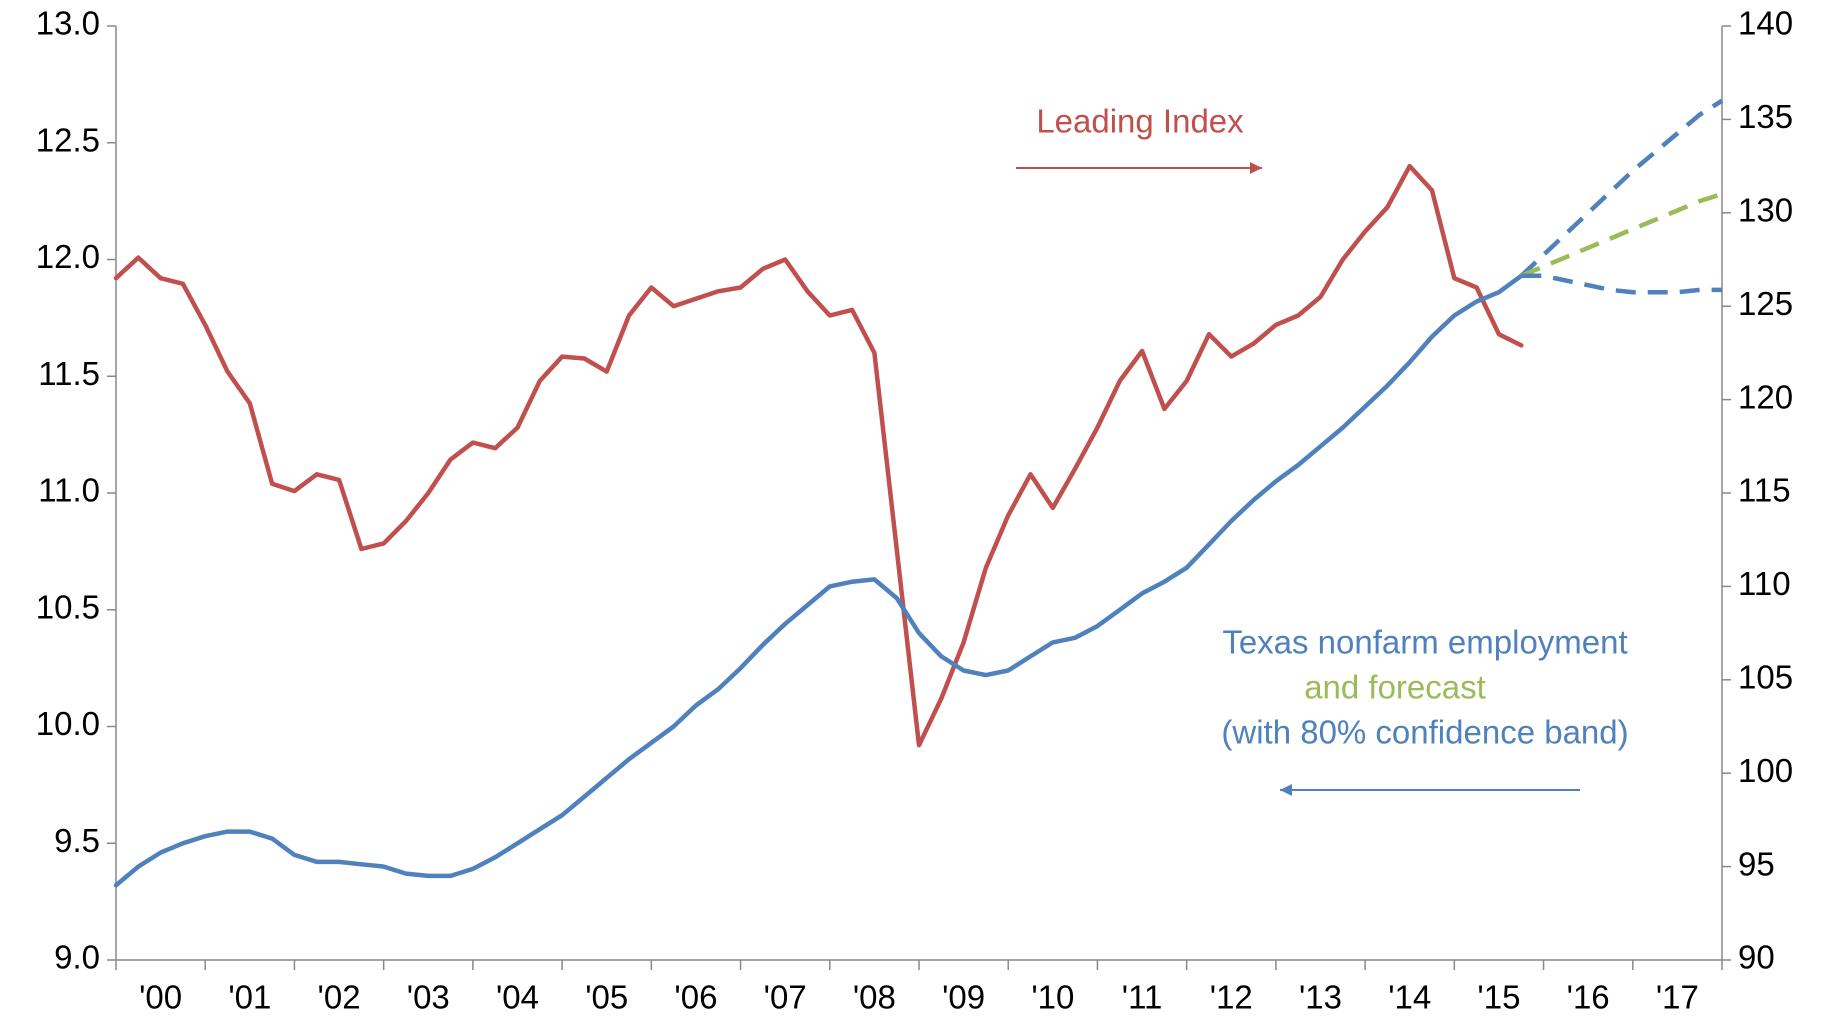 This screenshot has width=1825, height=1024. I want to click on x-tick-label: '14, so click(1409, 997).